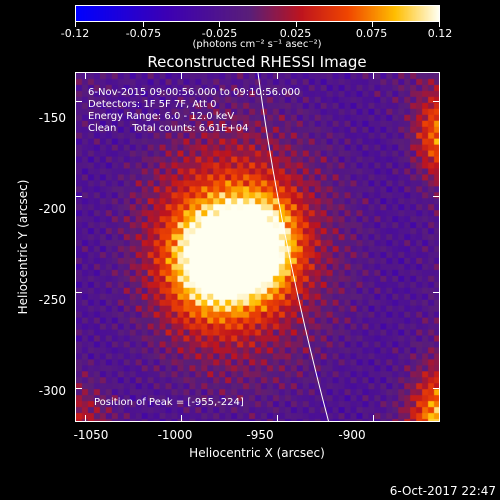 Image resolution: width=500 pixels, height=500 pixels. I want to click on solar-limb-overlay, so click(293, 247).